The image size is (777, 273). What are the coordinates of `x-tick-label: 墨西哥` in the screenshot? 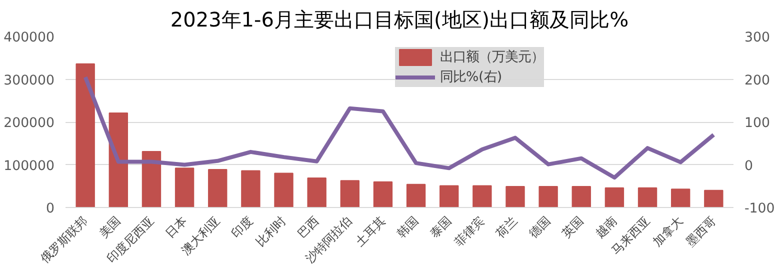 It's located at (701, 231).